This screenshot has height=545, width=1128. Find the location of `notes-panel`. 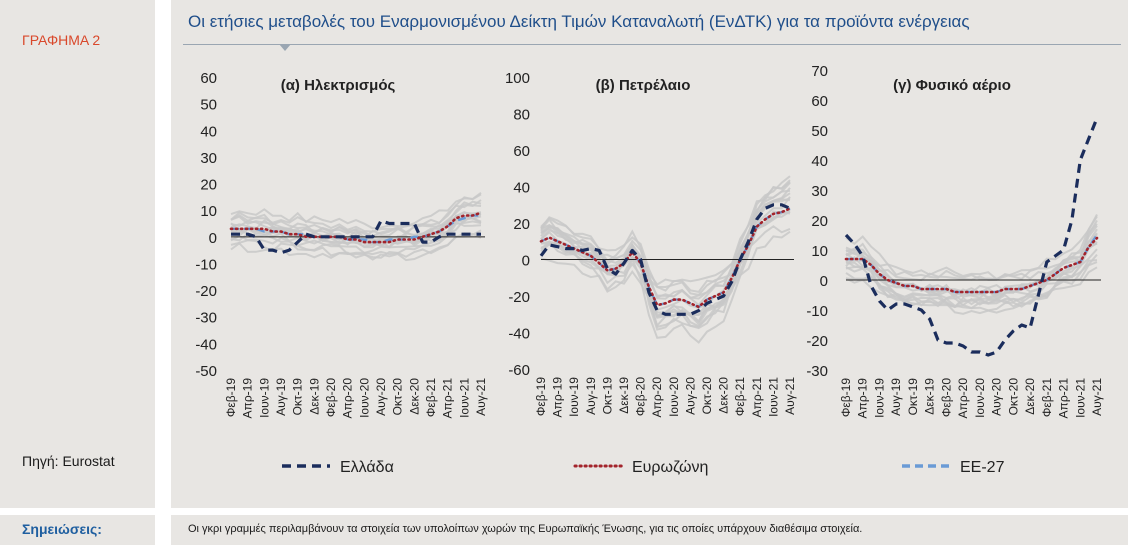

notes-panel is located at coordinates (649, 530).